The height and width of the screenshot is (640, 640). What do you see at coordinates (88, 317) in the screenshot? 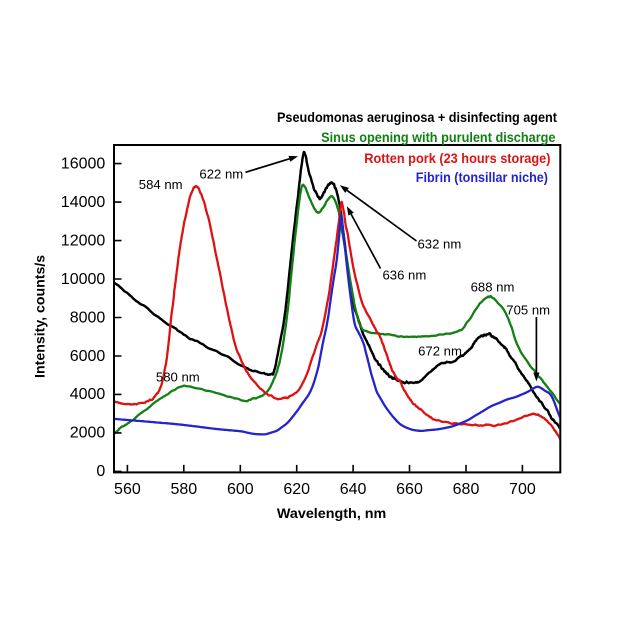
I see `svg-text: 8000` at bounding box center [88, 317].